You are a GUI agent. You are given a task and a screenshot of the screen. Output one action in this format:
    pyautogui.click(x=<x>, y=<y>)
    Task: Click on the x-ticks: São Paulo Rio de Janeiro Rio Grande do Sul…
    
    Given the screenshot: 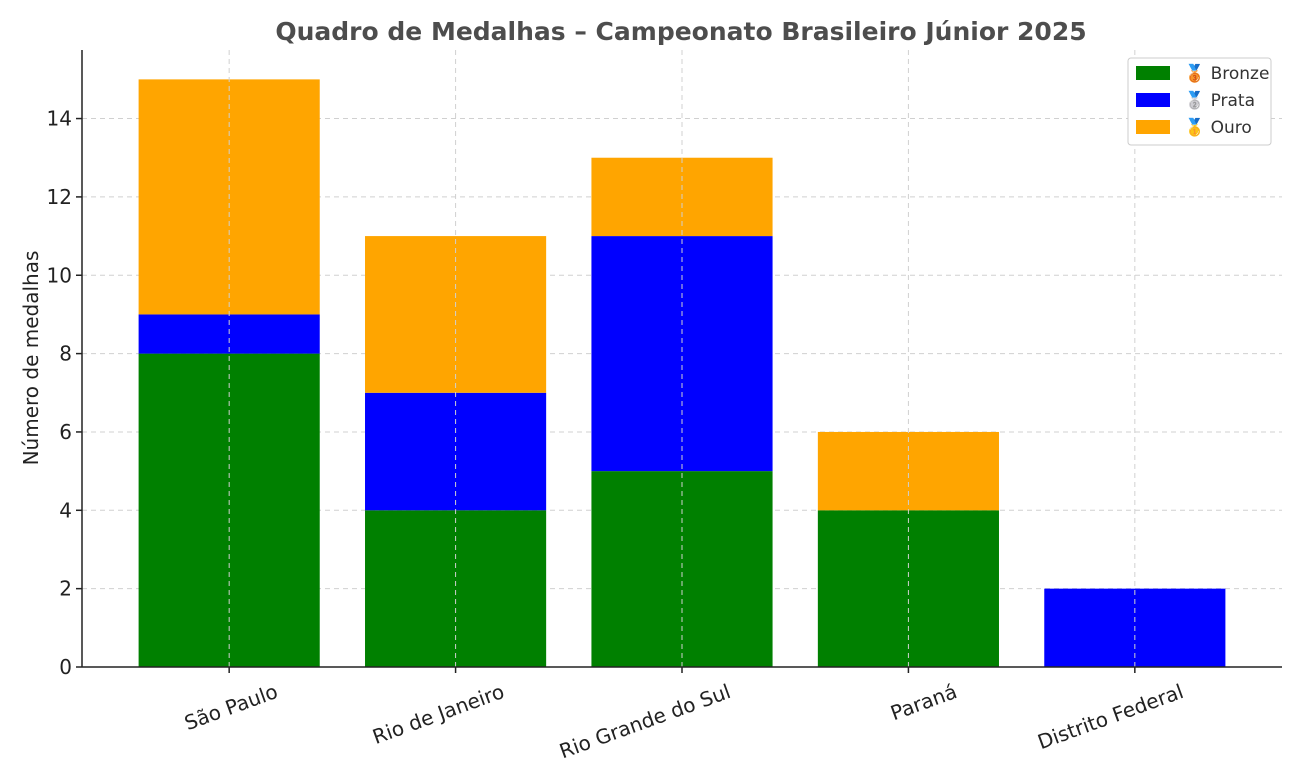 What is the action you would take?
    pyautogui.click(x=684, y=715)
    